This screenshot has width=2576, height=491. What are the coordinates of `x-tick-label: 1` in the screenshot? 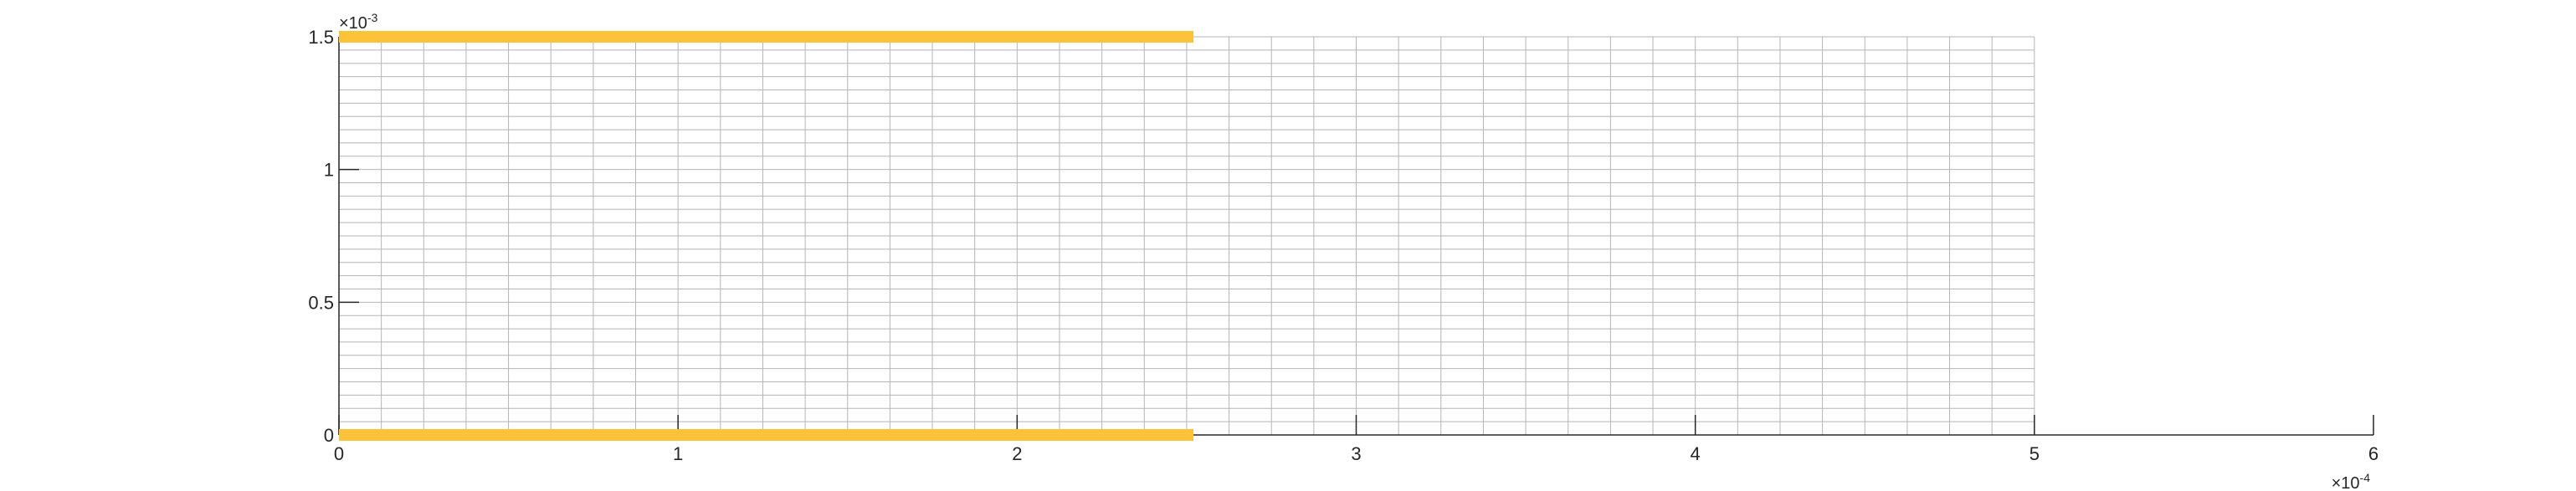 It's located at (678, 453).